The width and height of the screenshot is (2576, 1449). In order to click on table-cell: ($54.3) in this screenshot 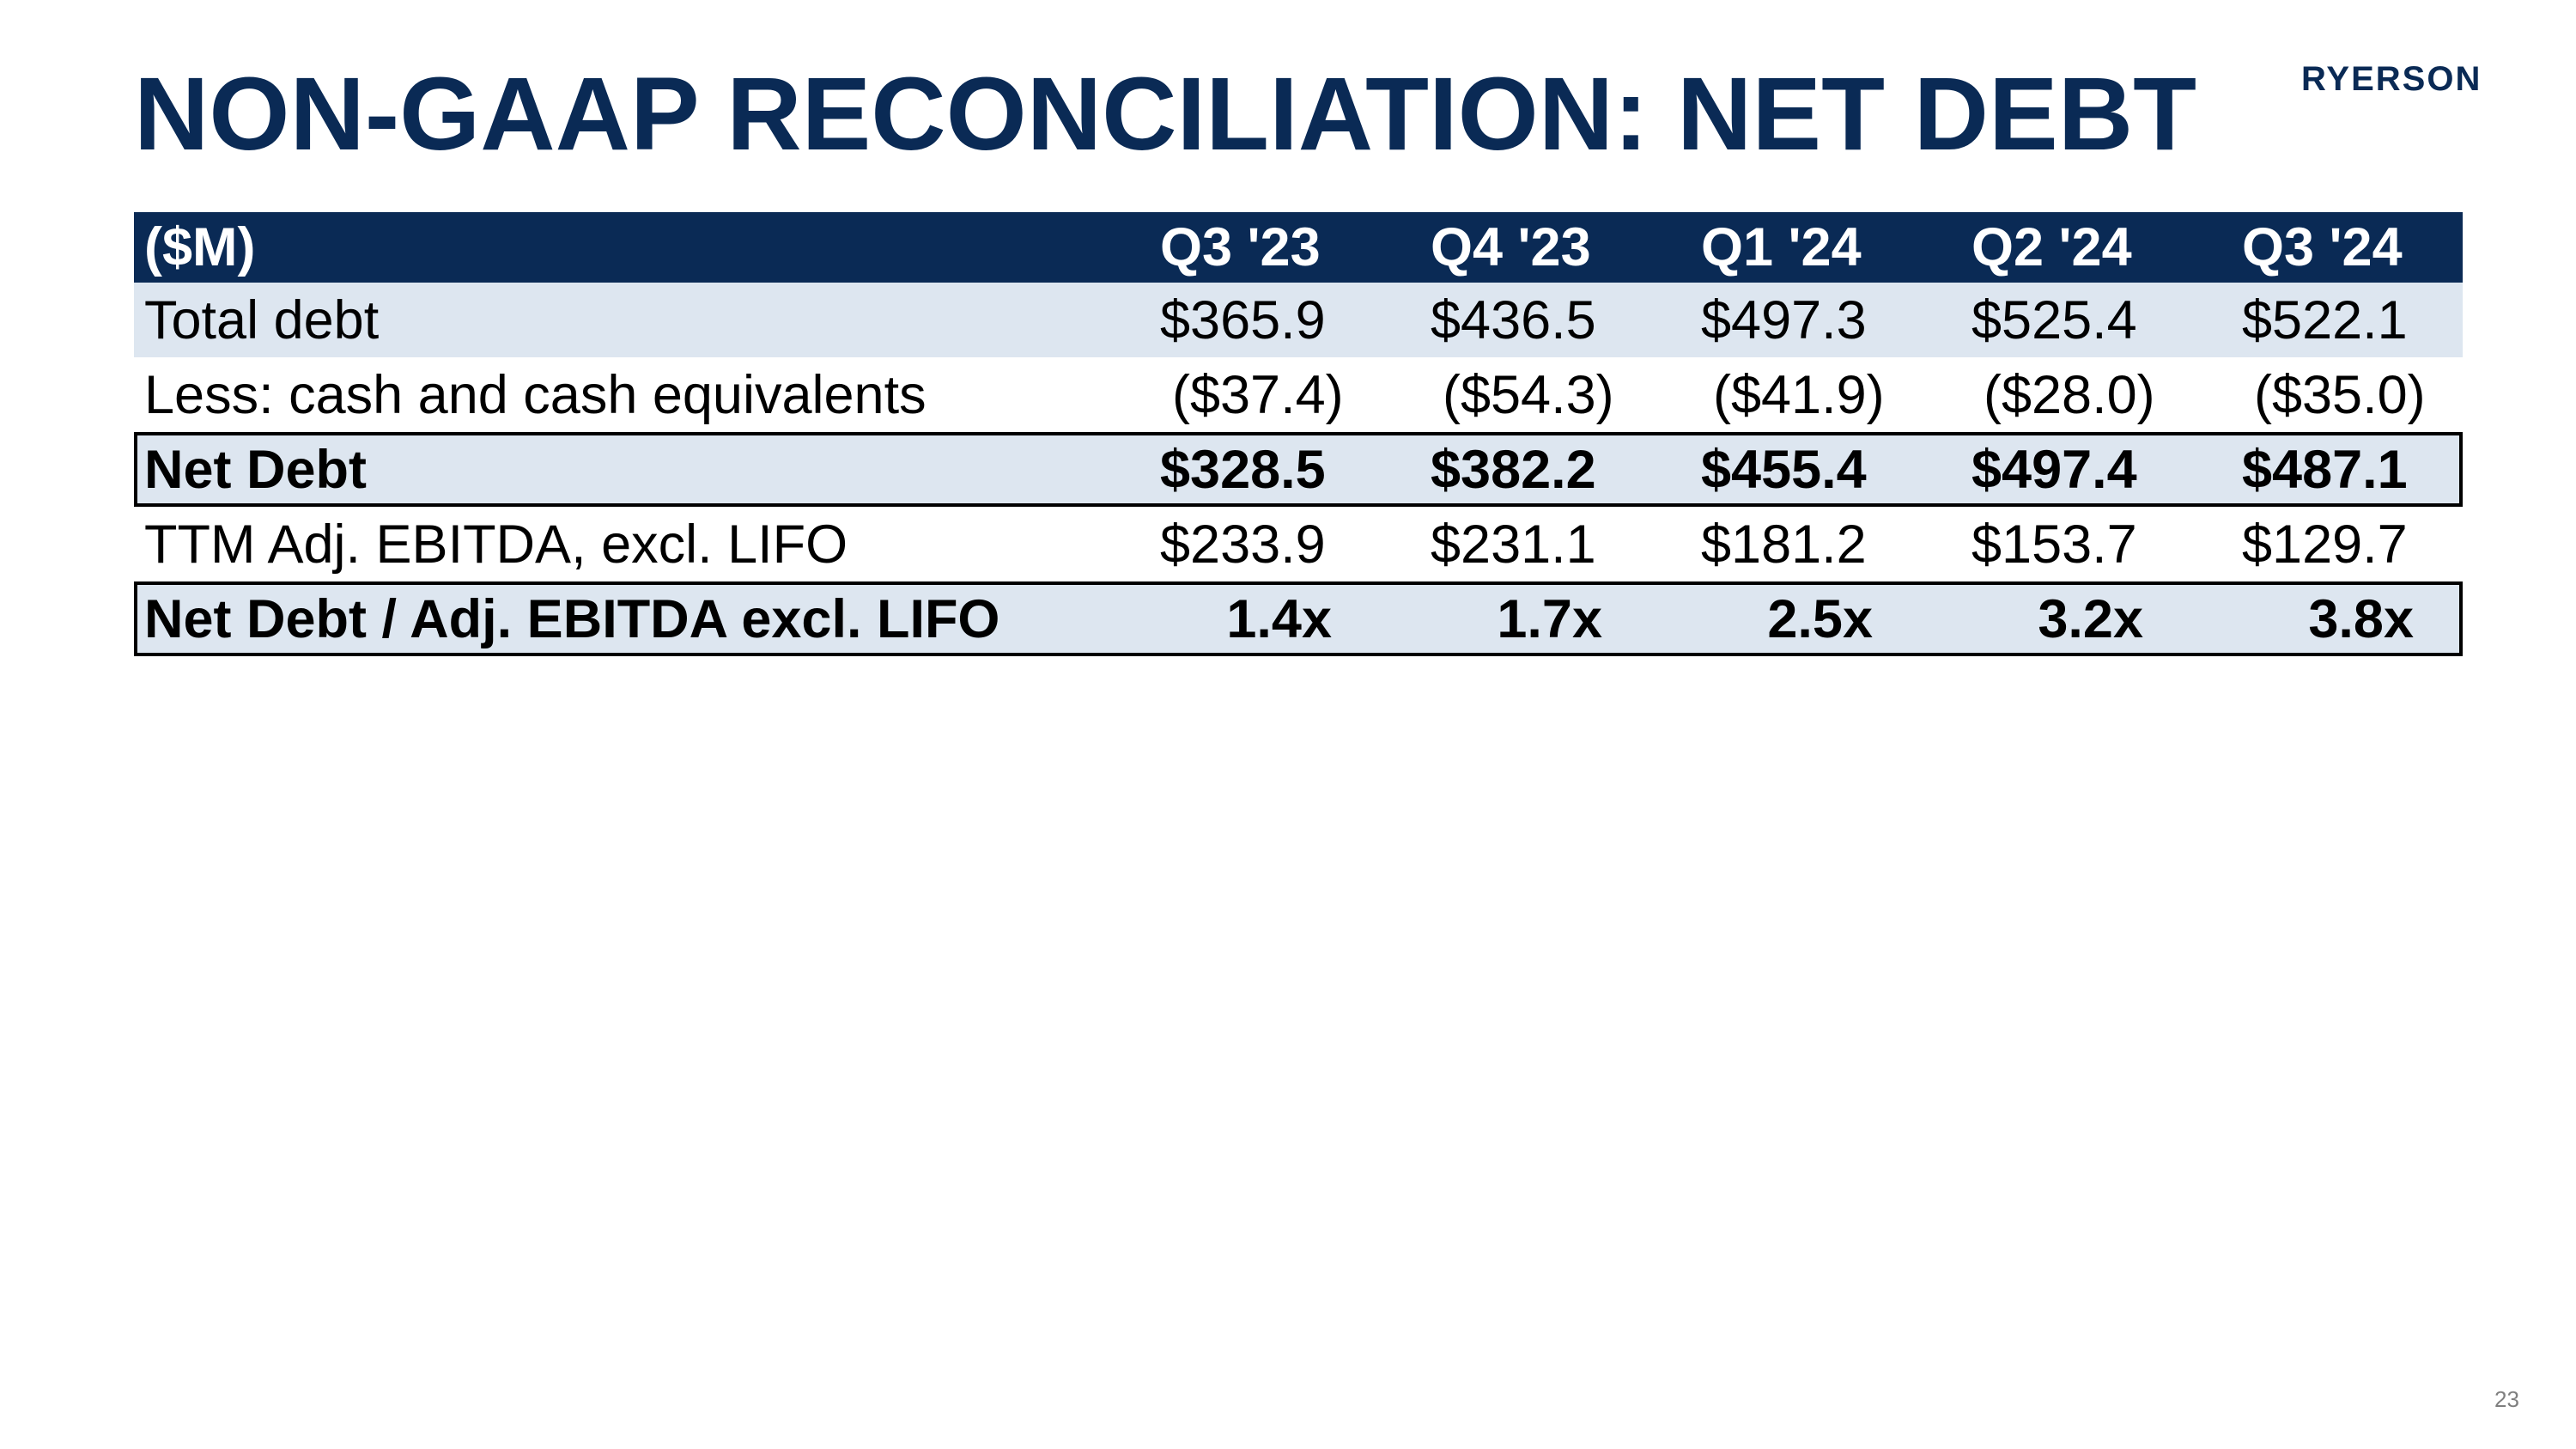, I will do `click(1528, 394)`.